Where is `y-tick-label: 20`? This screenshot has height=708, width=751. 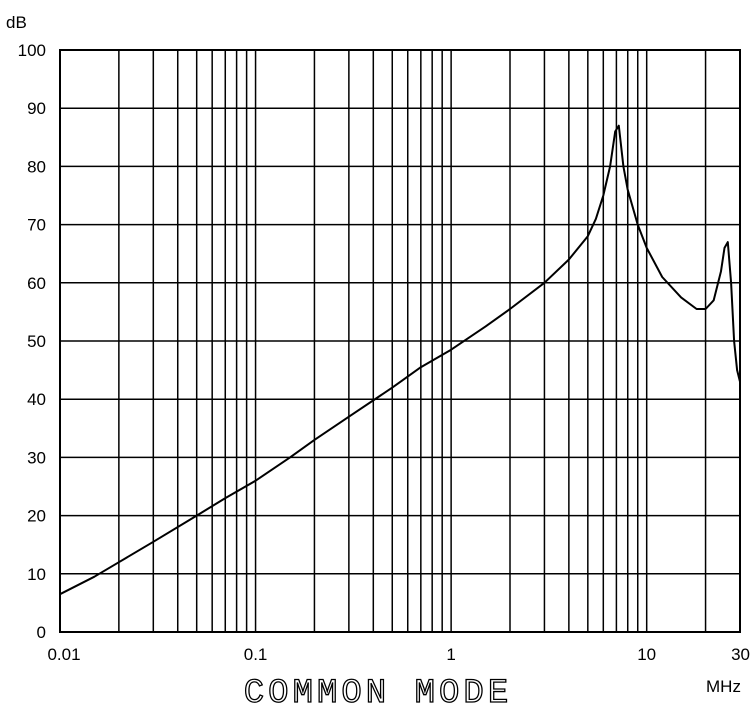 y-tick-label: 20 is located at coordinates (36, 516).